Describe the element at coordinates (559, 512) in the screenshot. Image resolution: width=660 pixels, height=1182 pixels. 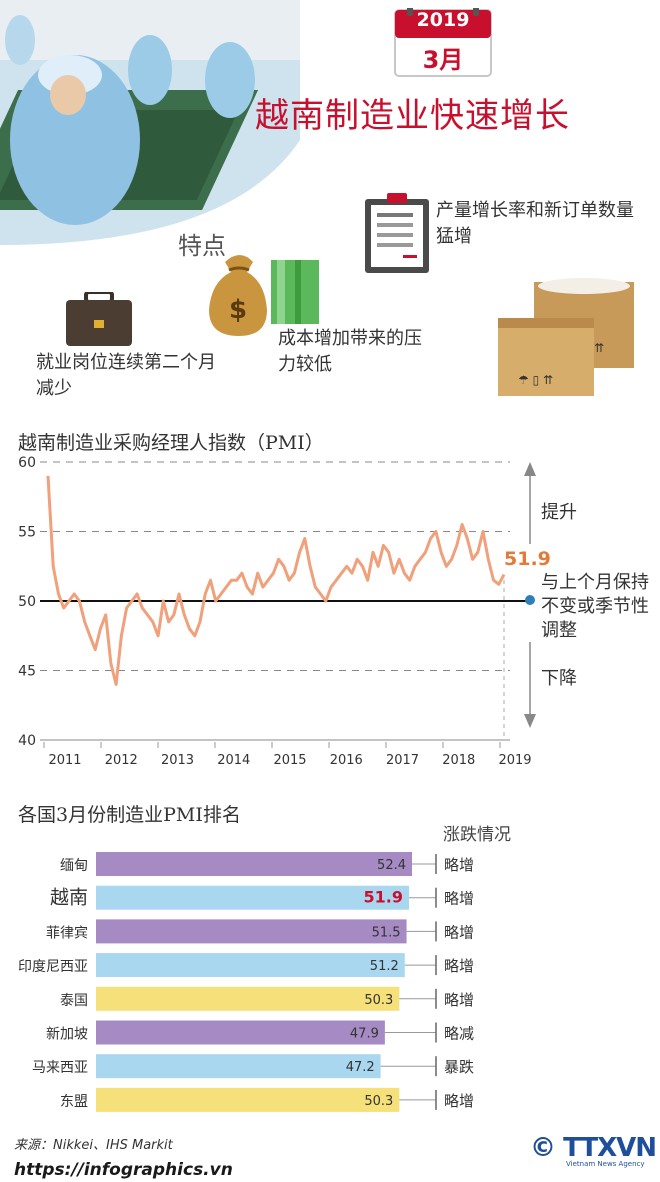
I see `label-up: 提升` at that location.